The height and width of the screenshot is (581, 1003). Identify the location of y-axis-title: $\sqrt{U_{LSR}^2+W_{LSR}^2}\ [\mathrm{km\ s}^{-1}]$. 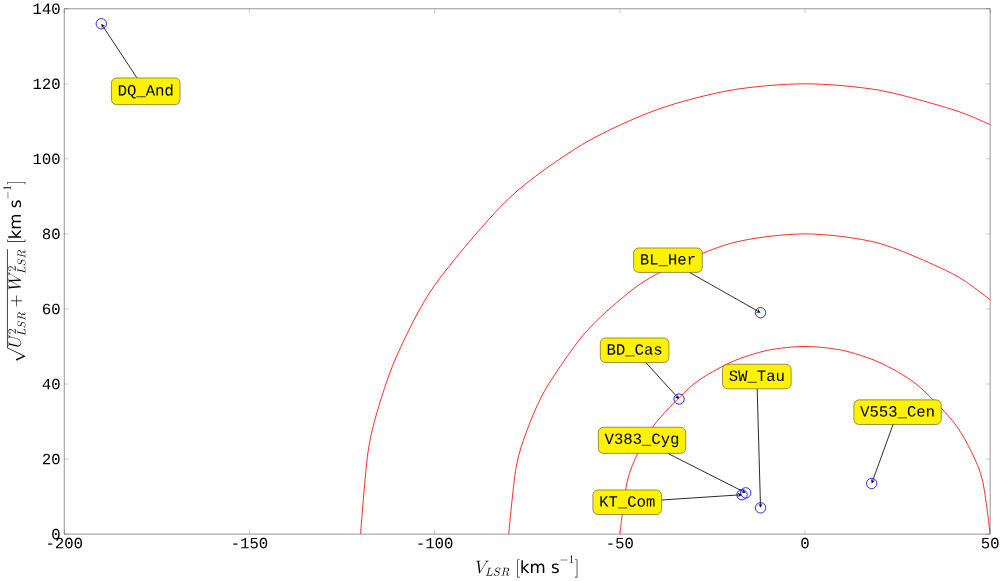
(14, 271).